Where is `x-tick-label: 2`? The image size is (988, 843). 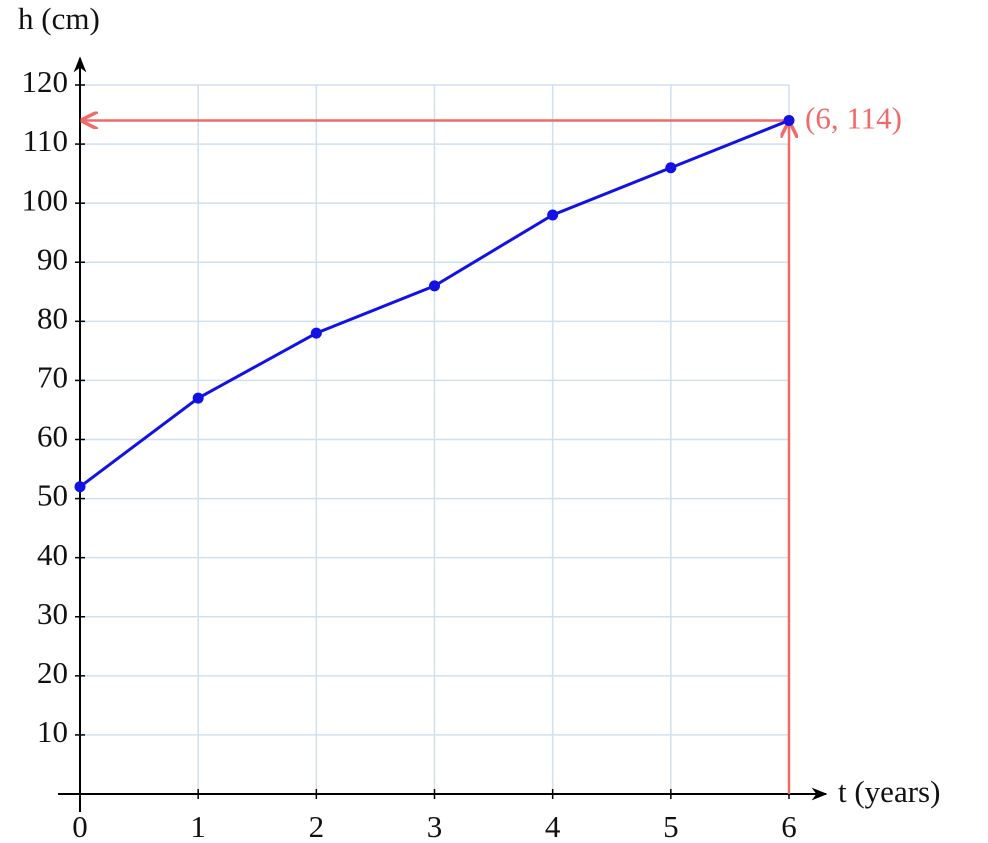
x-tick-label: 2 is located at coordinates (317, 826).